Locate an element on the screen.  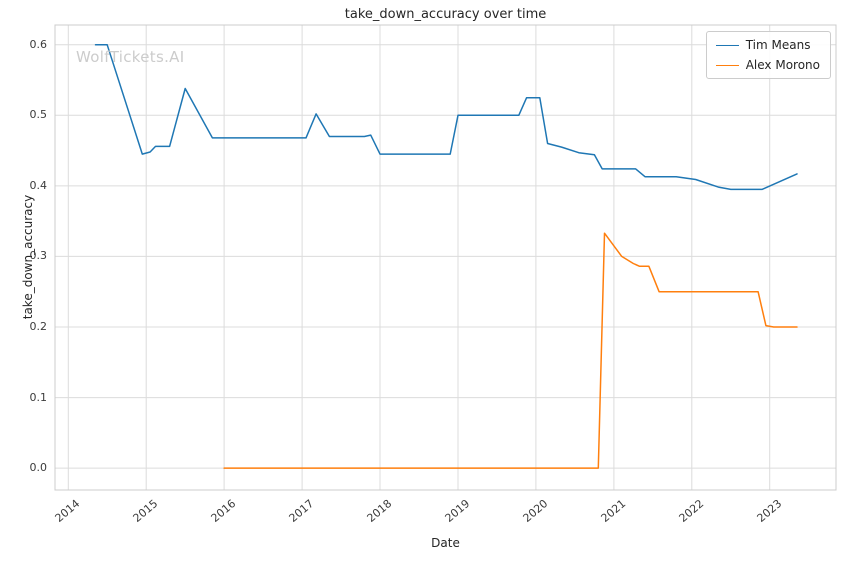
y-tick-label: 0.5 is located at coordinates (38, 115).